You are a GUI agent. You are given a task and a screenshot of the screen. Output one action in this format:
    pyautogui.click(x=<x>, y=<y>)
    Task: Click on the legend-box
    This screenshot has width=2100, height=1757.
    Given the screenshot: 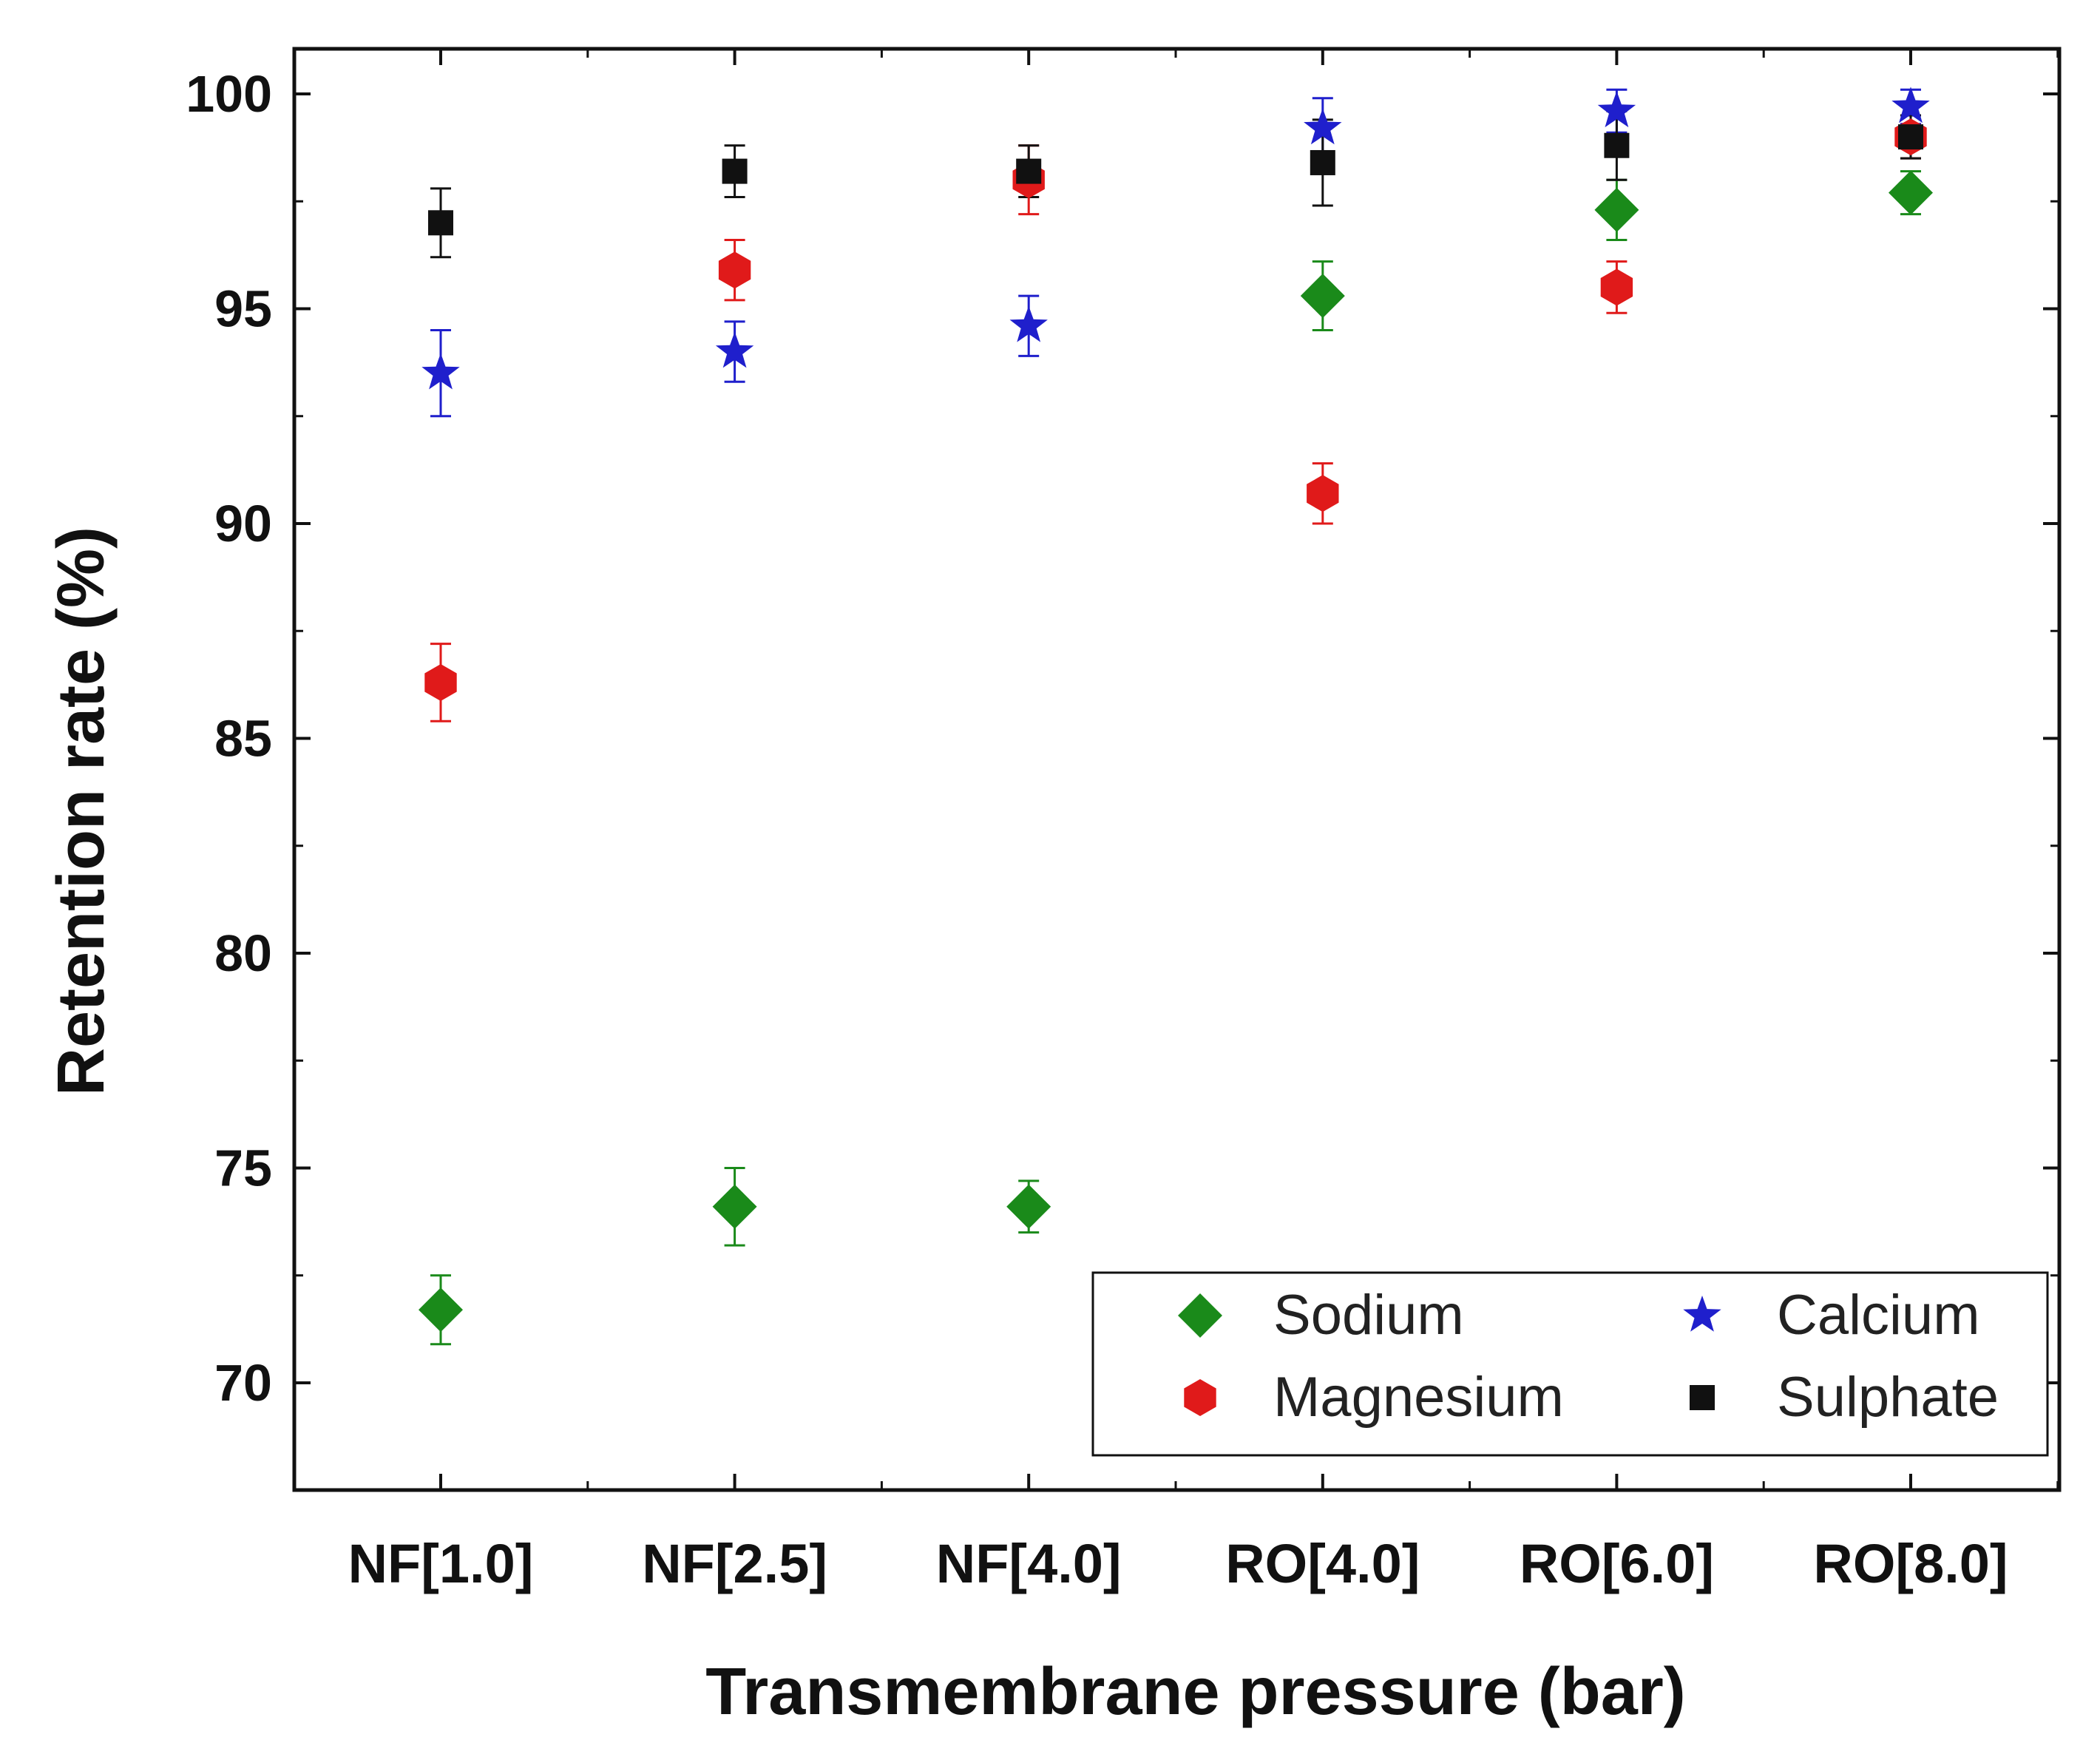 What is the action you would take?
    pyautogui.click(x=1570, y=1364)
    